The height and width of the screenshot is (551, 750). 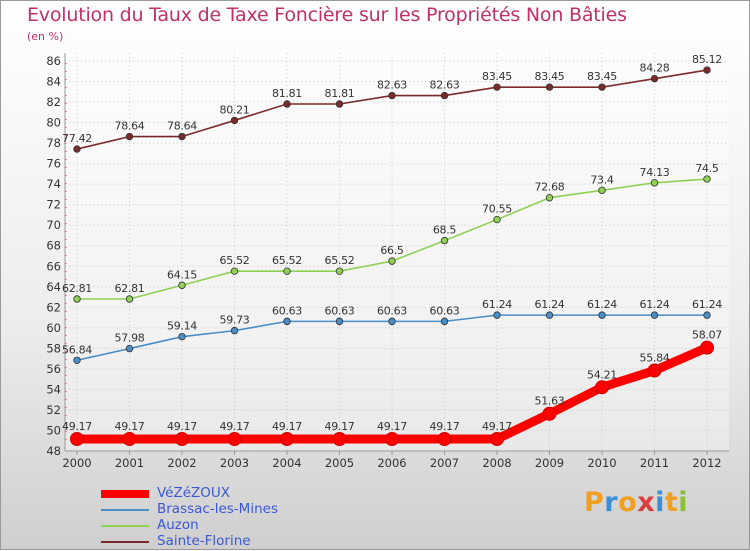 I want to click on y-tick-label: 70, so click(x=53, y=225).